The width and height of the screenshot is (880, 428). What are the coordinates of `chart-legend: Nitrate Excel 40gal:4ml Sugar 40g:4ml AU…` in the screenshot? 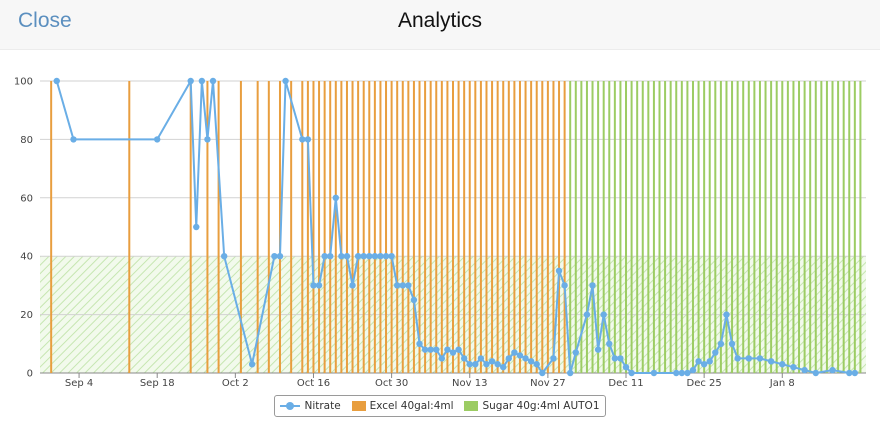 It's located at (440, 406).